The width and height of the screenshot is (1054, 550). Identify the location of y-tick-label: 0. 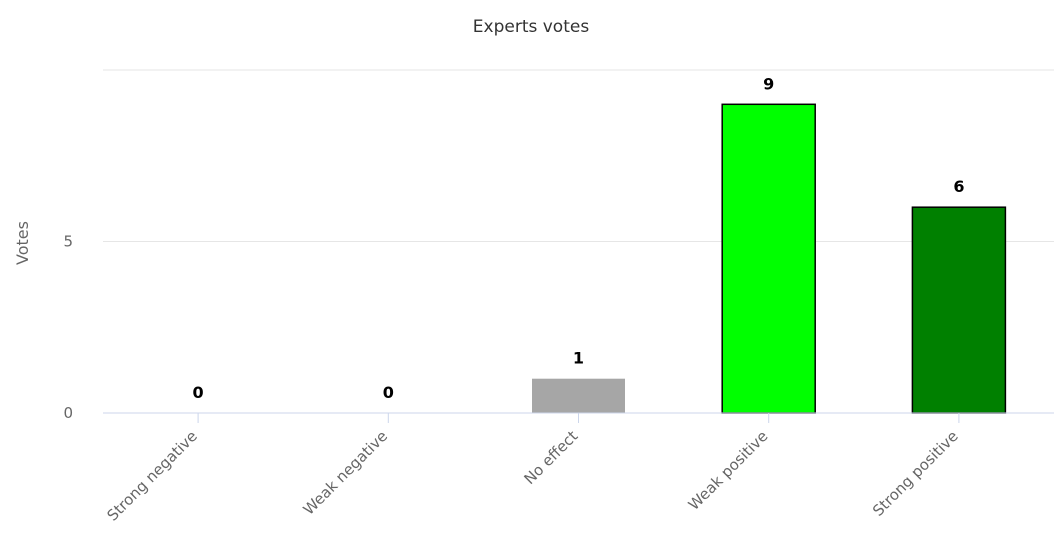
(68, 413).